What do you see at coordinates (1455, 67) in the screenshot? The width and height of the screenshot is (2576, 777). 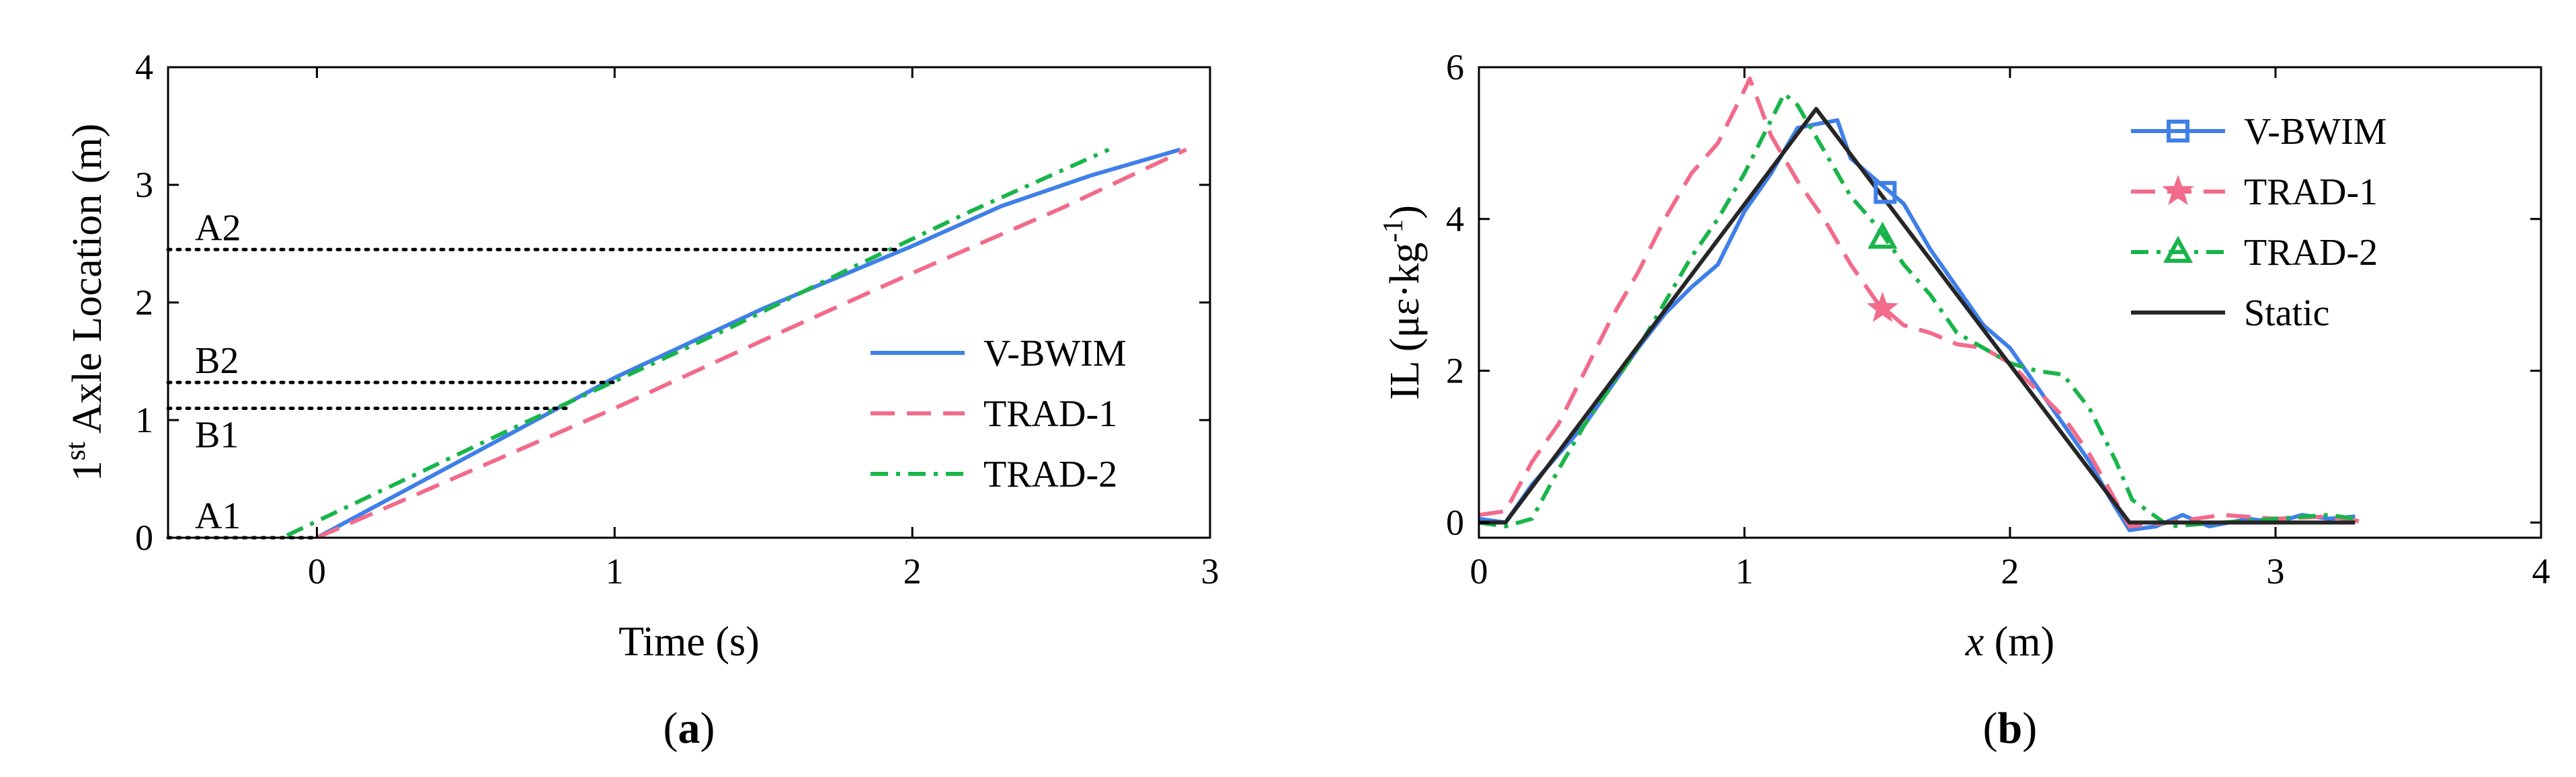 I see `y-tick-label: 6` at bounding box center [1455, 67].